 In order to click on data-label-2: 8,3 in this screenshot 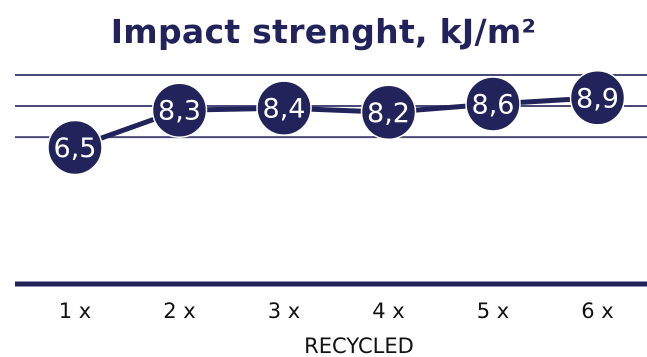, I will do `click(179, 111)`.